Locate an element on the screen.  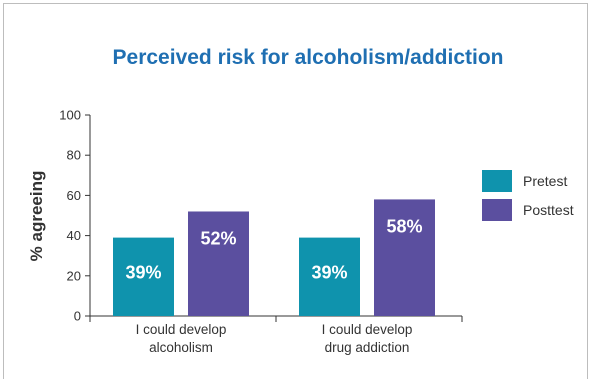
x-category-label: drug addiction is located at coordinates (367, 347).